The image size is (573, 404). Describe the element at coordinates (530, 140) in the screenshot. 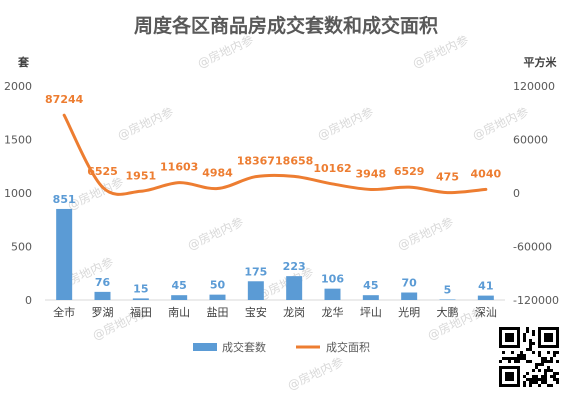

I see `right-tick-label: 60000` at that location.